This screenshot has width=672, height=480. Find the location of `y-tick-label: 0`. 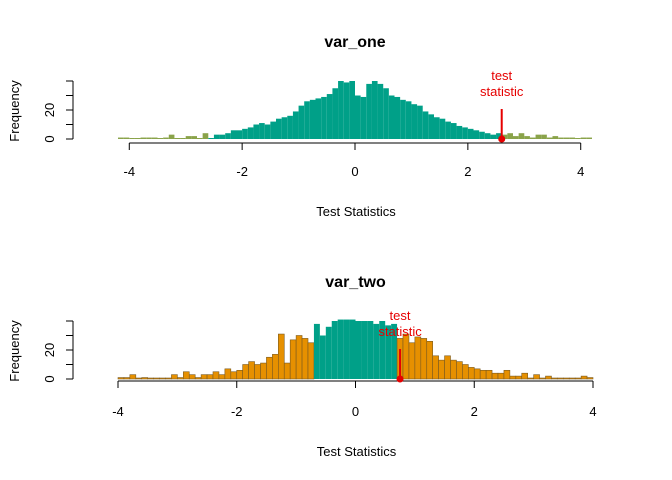

y-tick-label: 0 is located at coordinates (49, 138).